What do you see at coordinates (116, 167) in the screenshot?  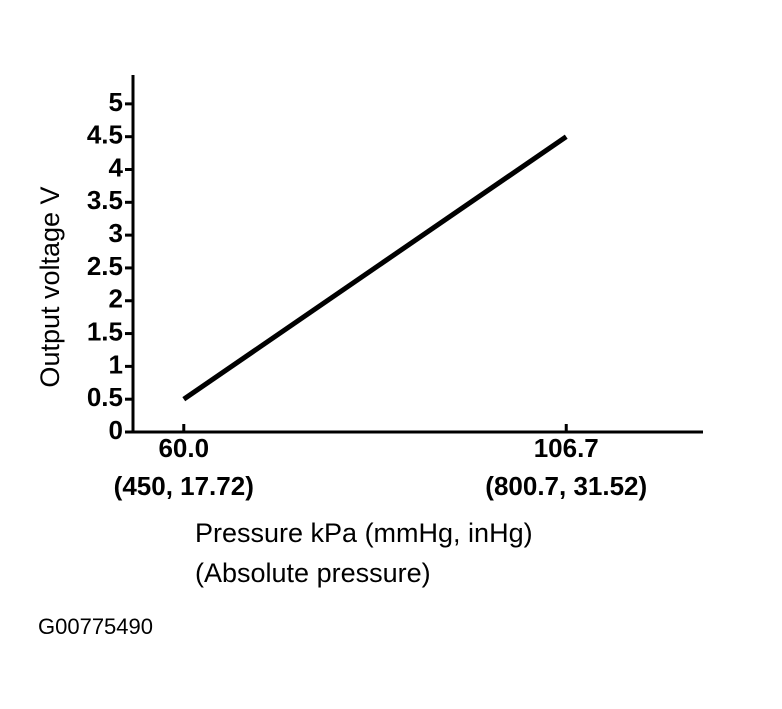 I see `y-tick-label: 4` at bounding box center [116, 167].